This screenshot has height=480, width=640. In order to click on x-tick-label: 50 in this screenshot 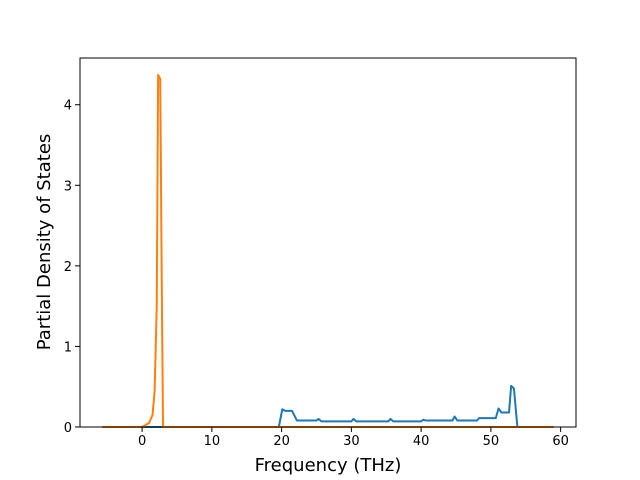, I will do `click(491, 441)`.